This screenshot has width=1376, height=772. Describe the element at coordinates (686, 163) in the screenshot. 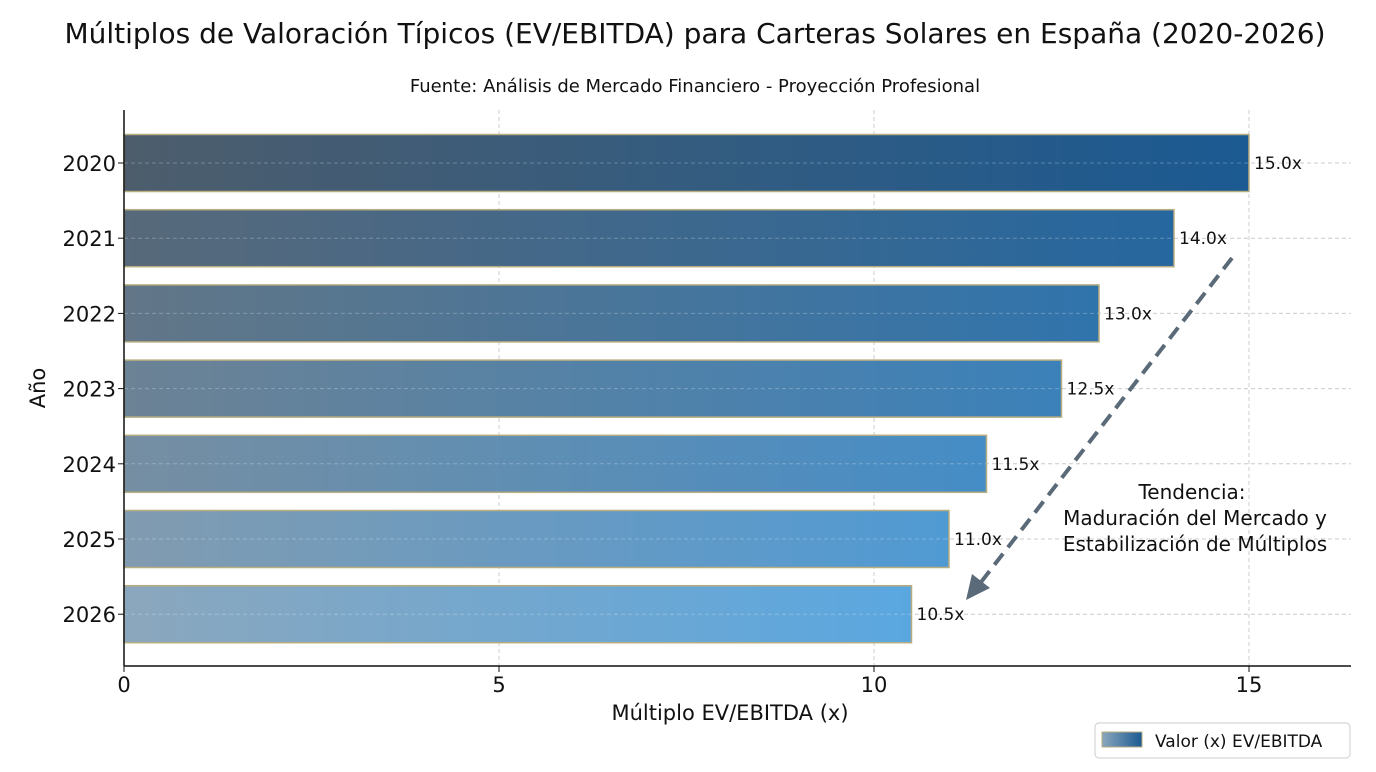

I see `bar-2020` at that location.